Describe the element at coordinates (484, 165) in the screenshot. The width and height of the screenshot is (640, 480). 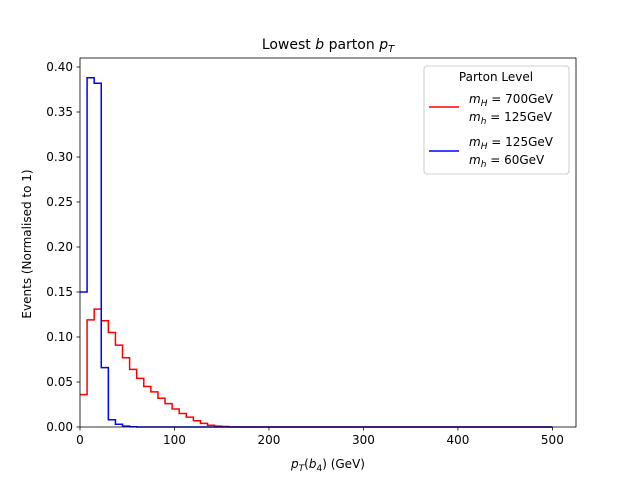
I see `legend-2-sub-h: h` at that location.